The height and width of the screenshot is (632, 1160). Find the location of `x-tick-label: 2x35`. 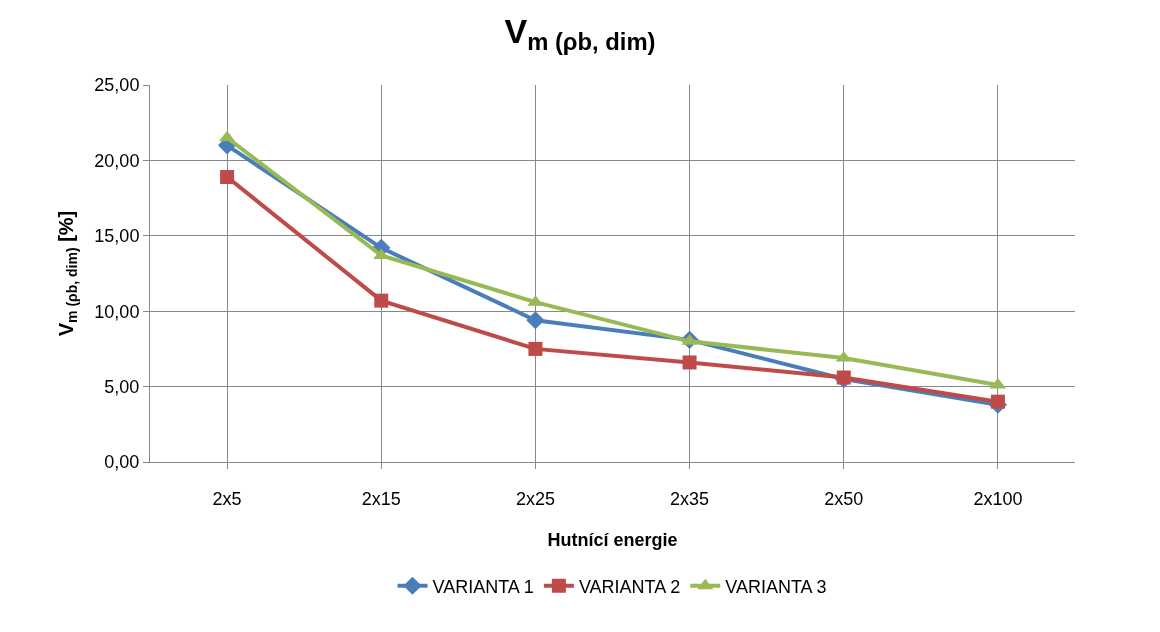

x-tick-label: 2x35 is located at coordinates (690, 498).